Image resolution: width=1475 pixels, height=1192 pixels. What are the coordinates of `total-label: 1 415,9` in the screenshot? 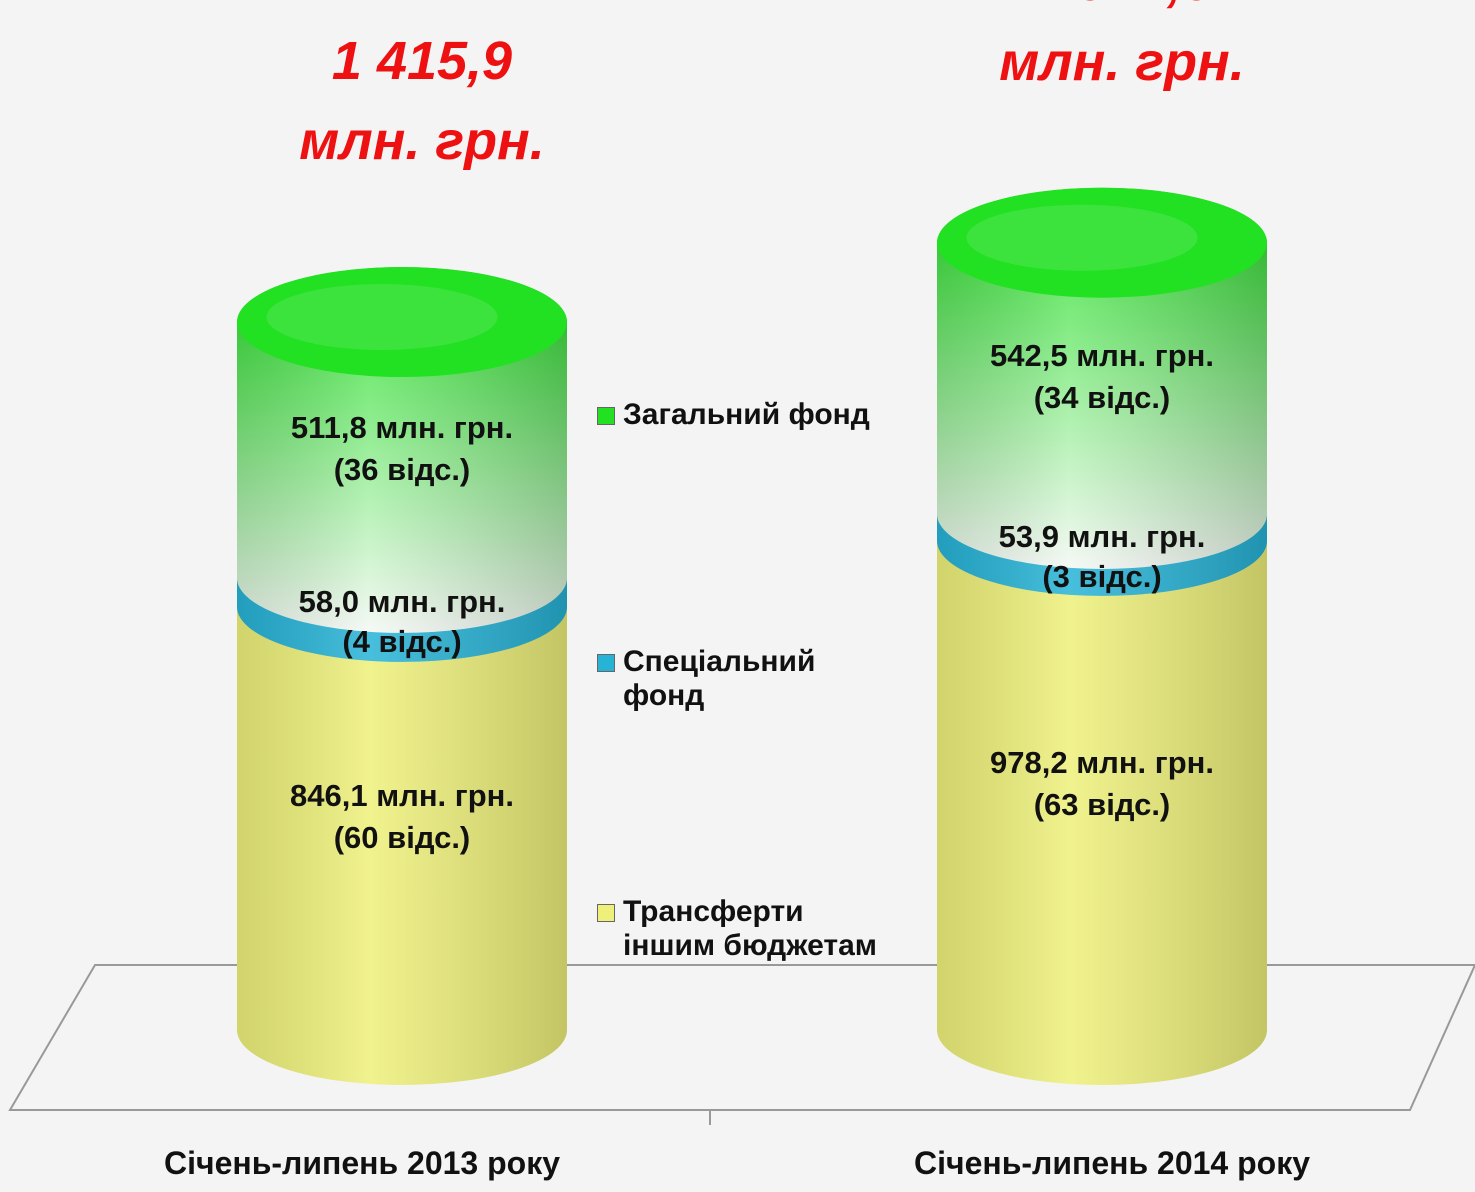 It's located at (422, 61).